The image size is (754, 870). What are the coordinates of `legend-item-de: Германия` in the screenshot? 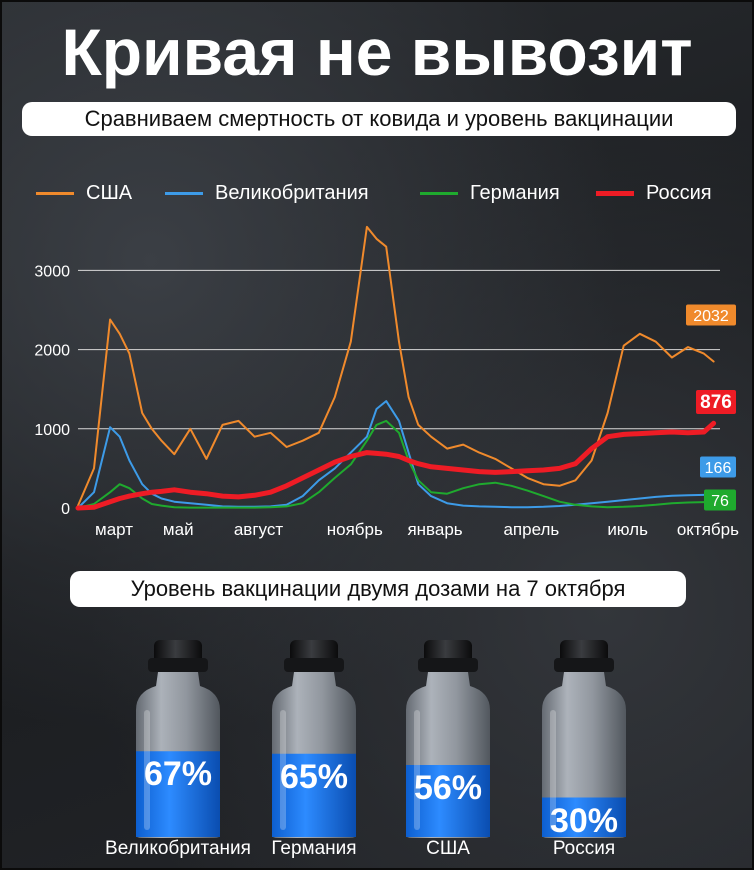 It's located at (490, 193).